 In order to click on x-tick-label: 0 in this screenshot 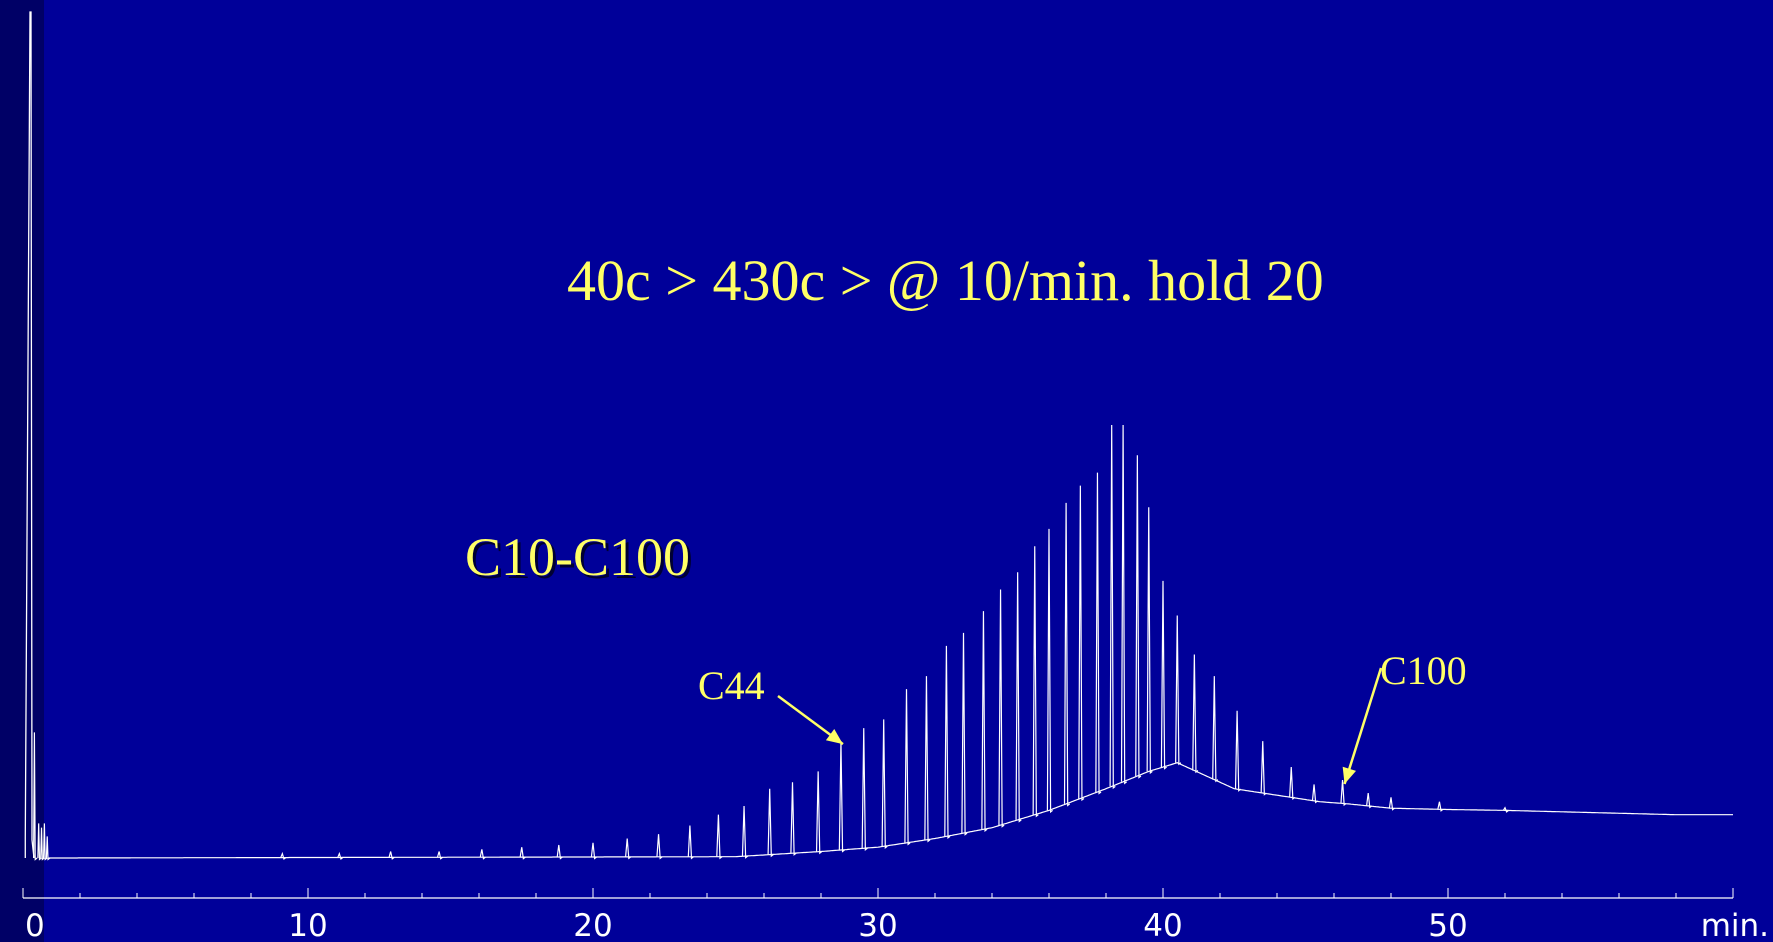, I will do `click(35, 925)`.